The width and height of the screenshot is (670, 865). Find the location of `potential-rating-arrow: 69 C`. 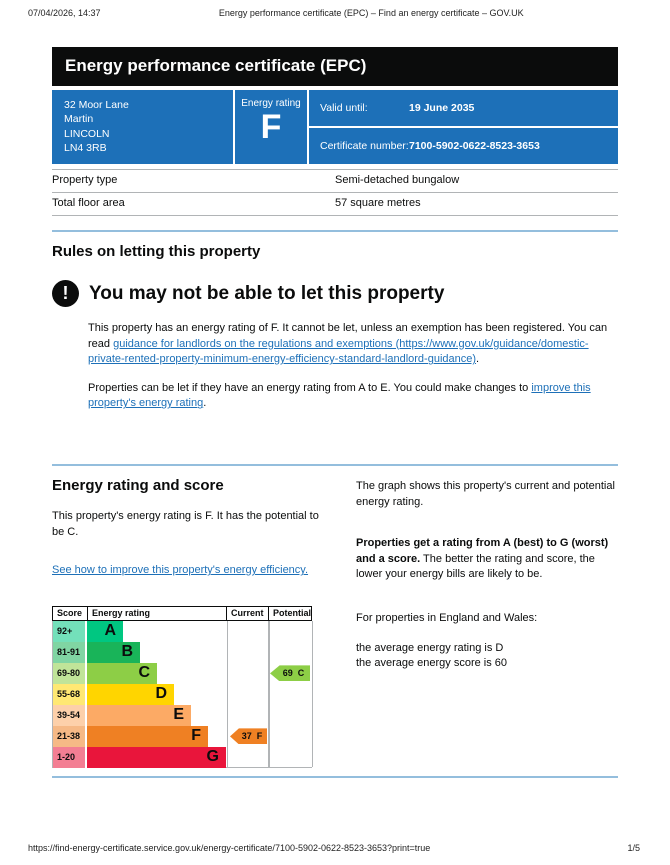

potential-rating-arrow: 69 C is located at coordinates (290, 673).